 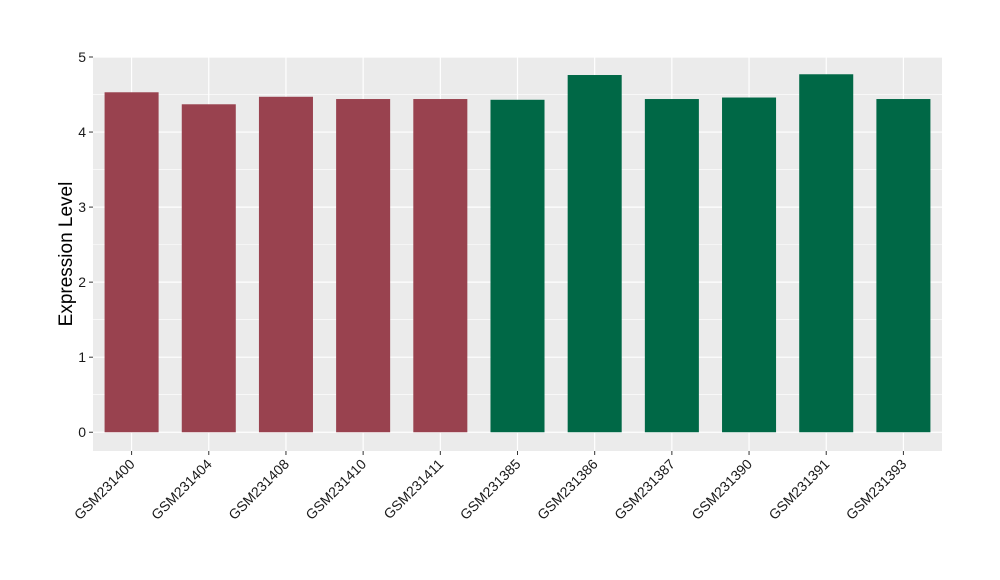 I want to click on bar-GSM231390, so click(x=749, y=265).